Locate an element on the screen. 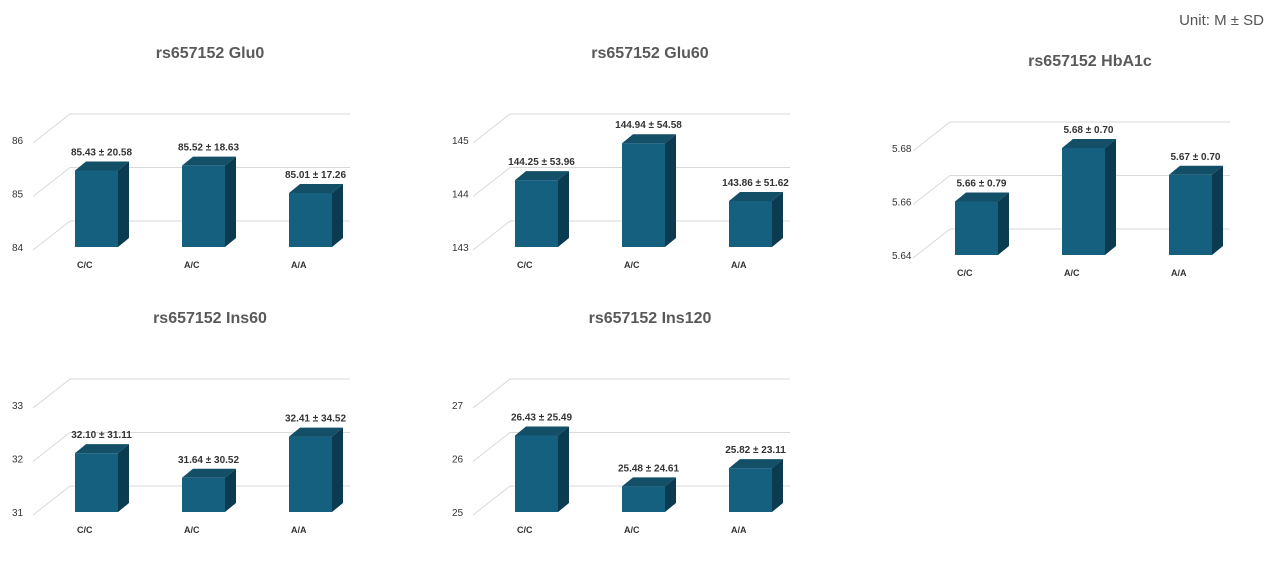 The height and width of the screenshot is (565, 1272). y-tick-label: 86 is located at coordinates (18, 141).